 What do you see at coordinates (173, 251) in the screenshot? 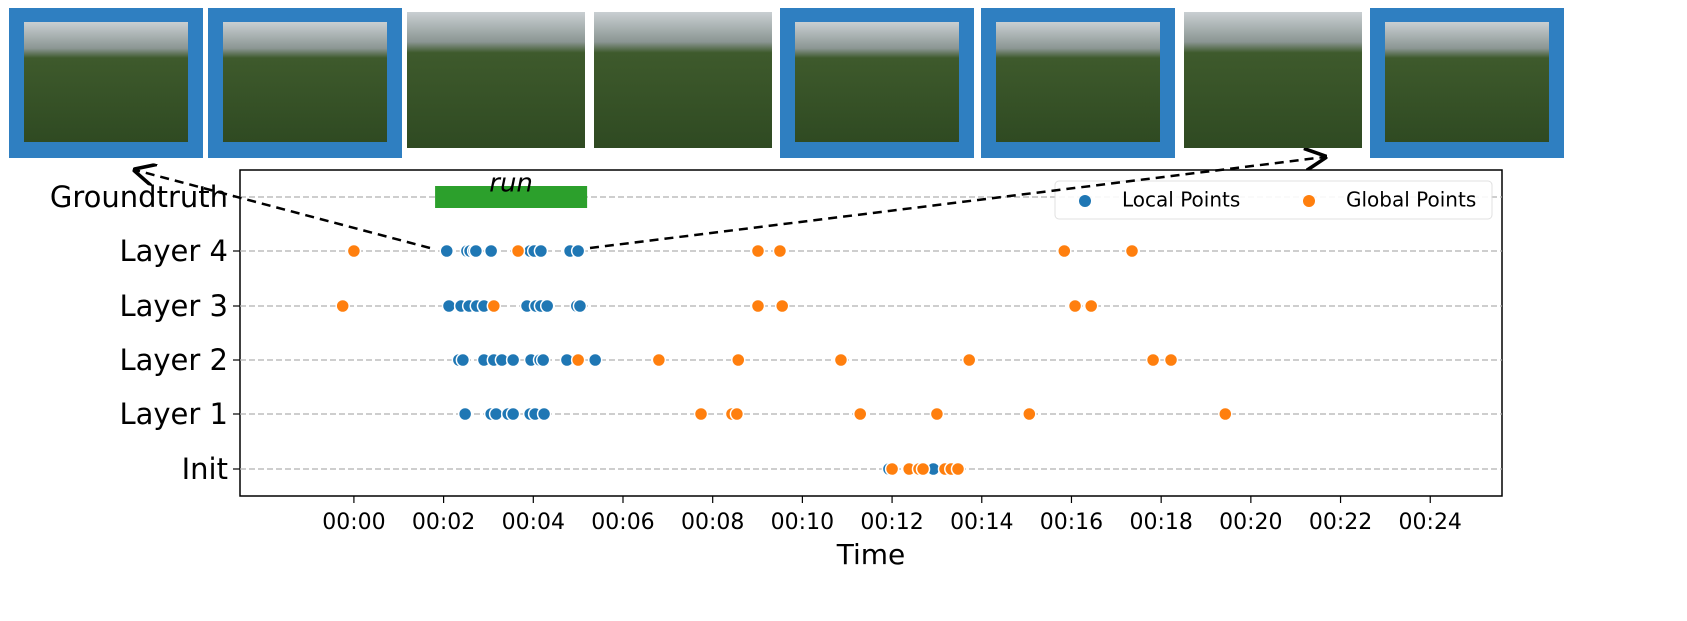
I see `y-tick-label: Layer 4` at bounding box center [173, 251].